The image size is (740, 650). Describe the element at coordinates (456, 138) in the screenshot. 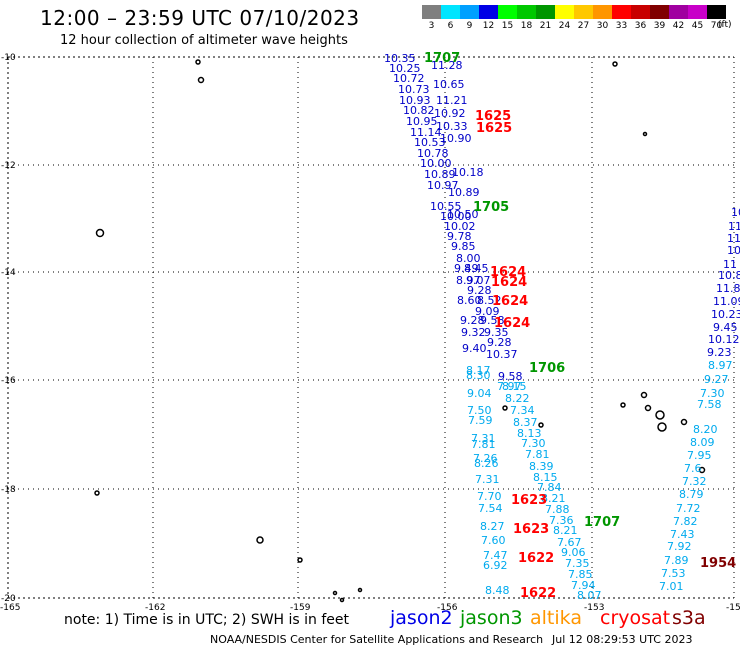

I see `wave-height-label: 10.90` at that location.